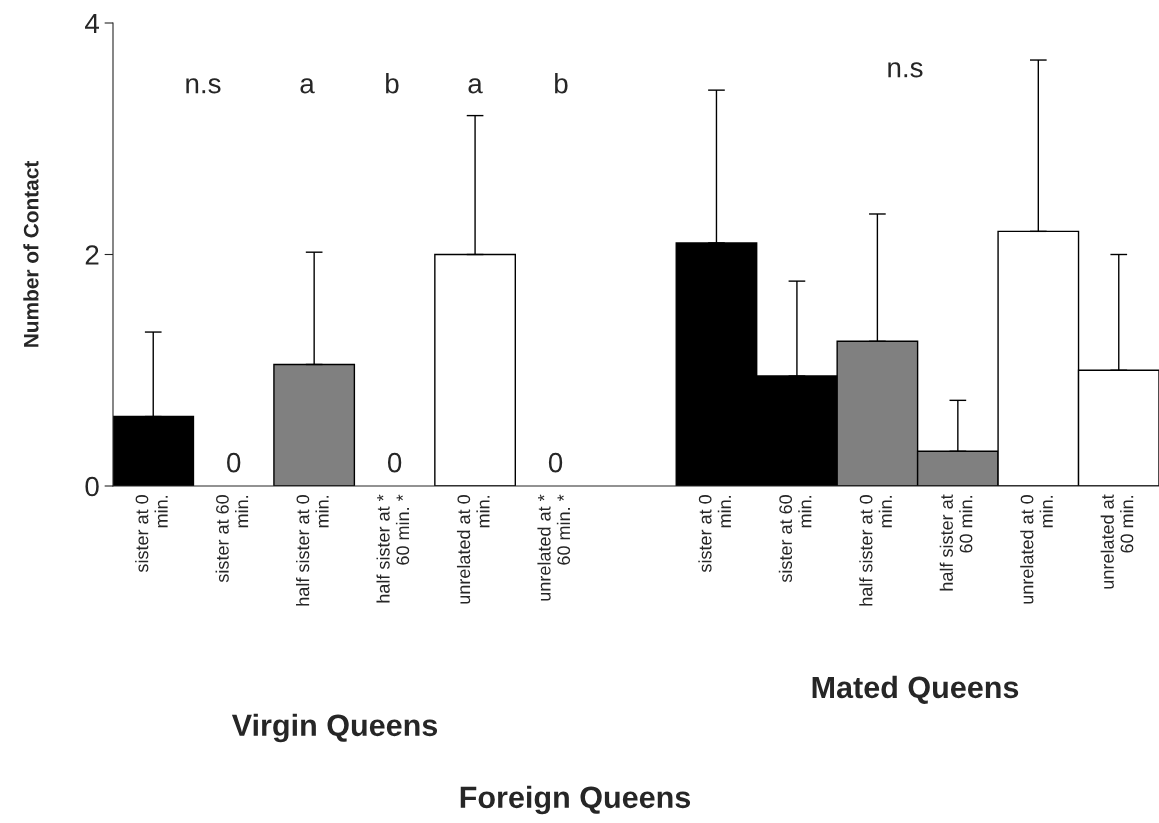 This screenshot has width=1159, height=823. Describe the element at coordinates (915, 689) in the screenshot. I see `text: Mated Queens` at that location.